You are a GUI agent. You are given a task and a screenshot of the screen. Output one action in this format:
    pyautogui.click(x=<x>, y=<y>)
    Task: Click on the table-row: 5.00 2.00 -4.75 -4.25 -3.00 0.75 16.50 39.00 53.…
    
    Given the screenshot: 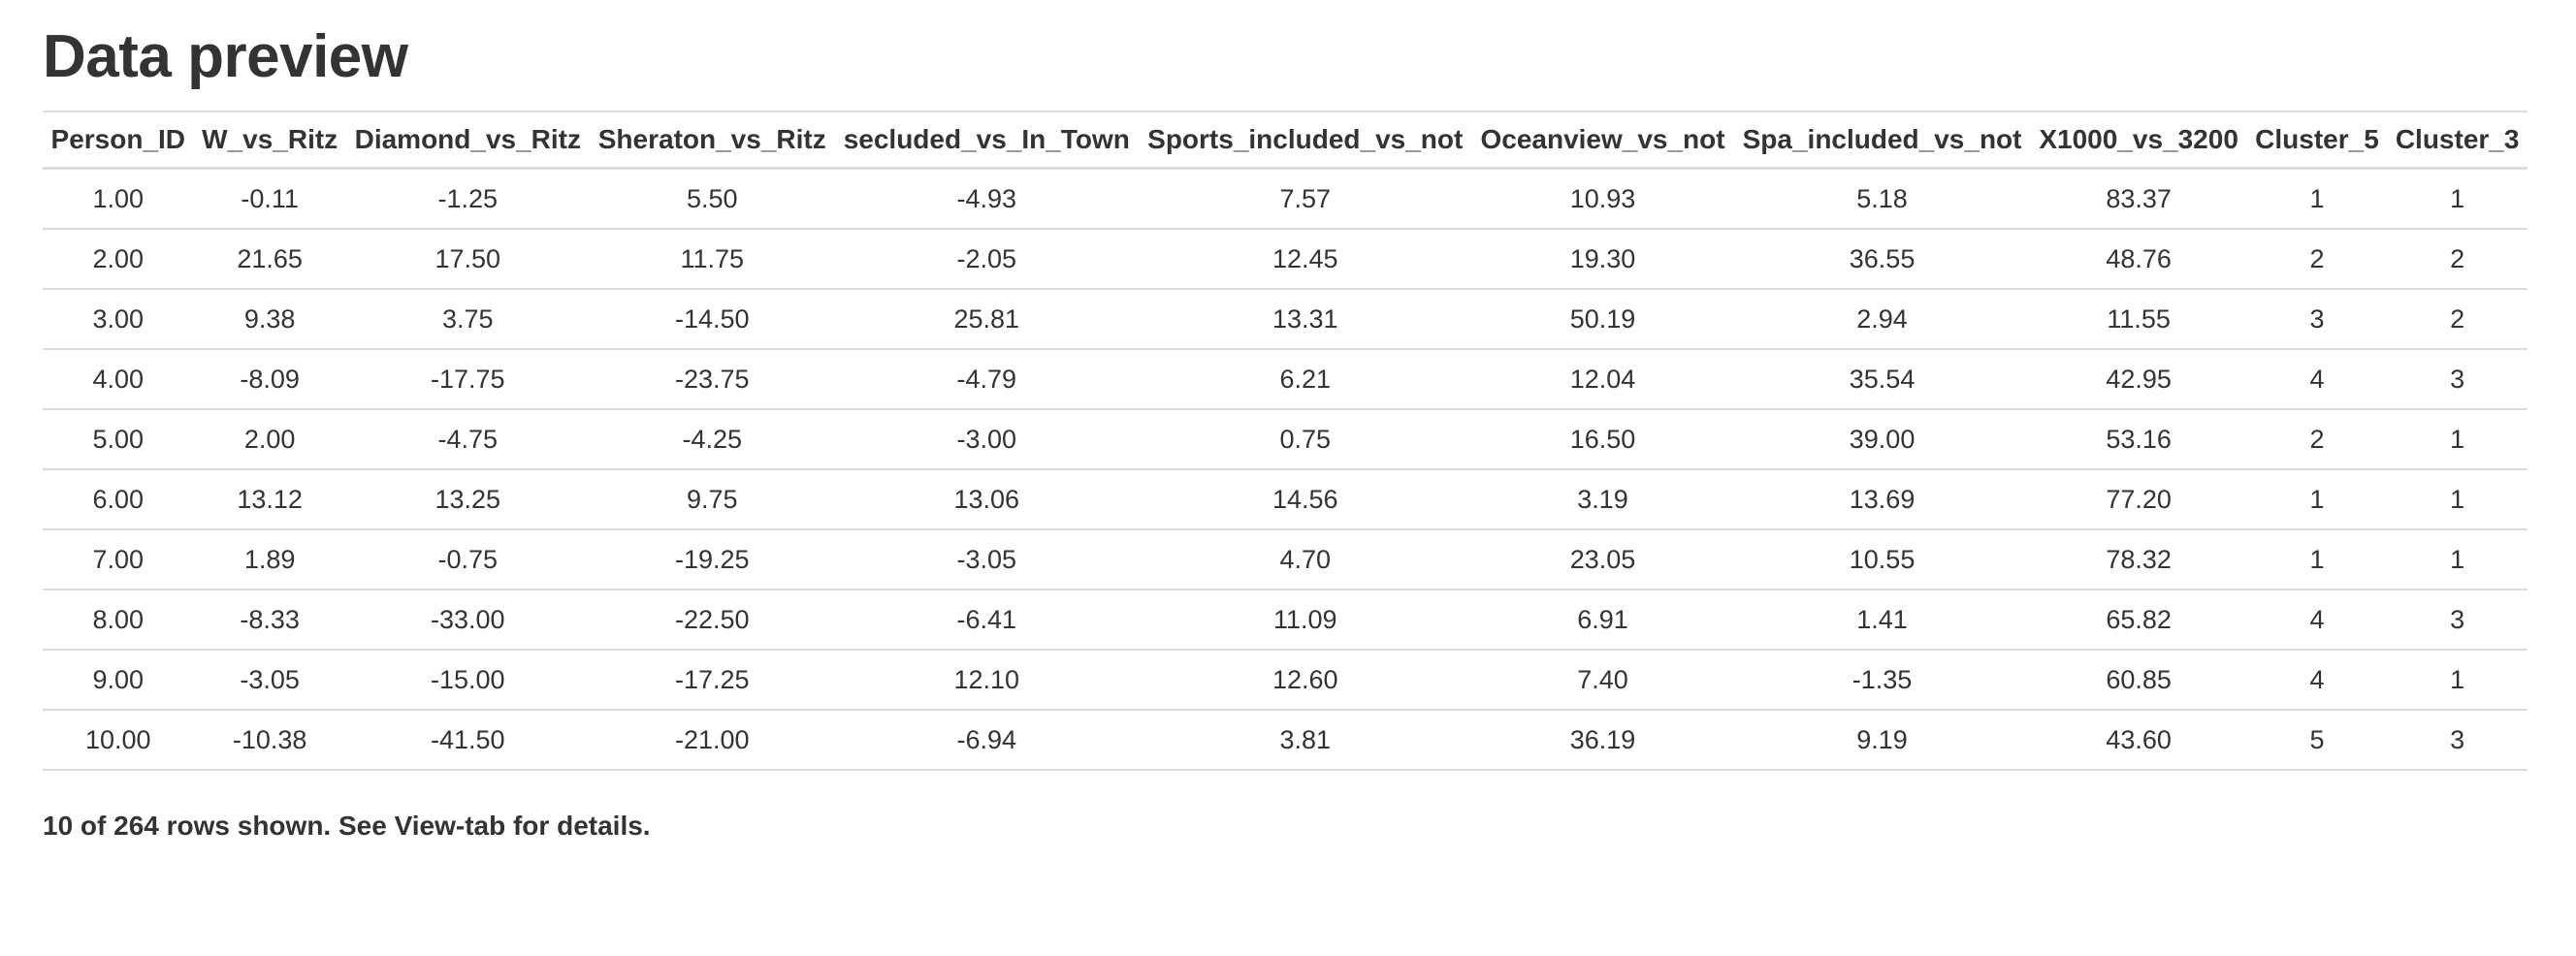 What is the action you would take?
    pyautogui.click(x=1285, y=440)
    